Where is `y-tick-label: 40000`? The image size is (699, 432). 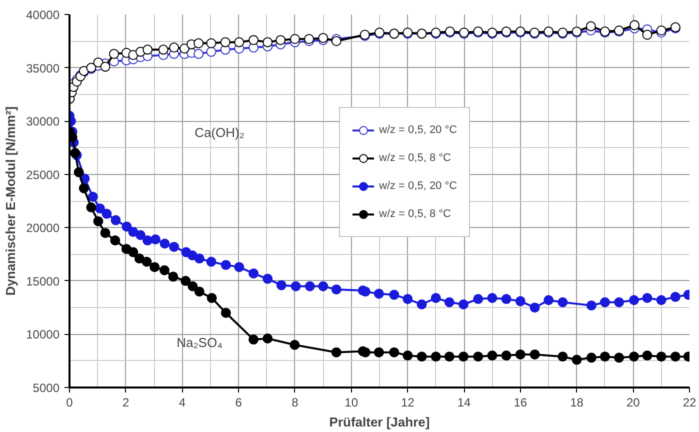 y-tick-label: 40000 is located at coordinates (43, 15).